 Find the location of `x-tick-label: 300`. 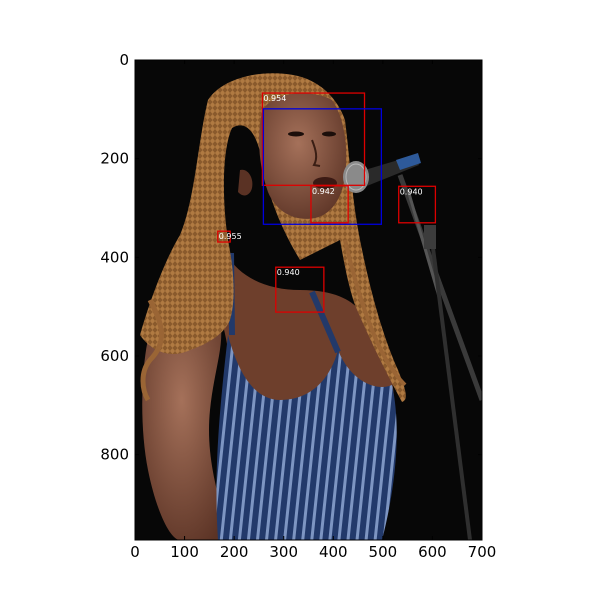

x-tick-label: 300 is located at coordinates (283, 552).